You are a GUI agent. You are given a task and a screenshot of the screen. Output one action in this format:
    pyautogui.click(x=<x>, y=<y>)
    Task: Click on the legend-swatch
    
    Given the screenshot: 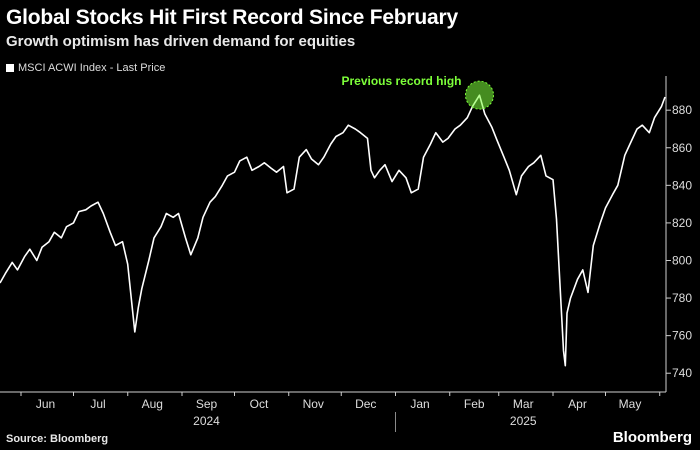 What is the action you would take?
    pyautogui.click(x=10, y=68)
    